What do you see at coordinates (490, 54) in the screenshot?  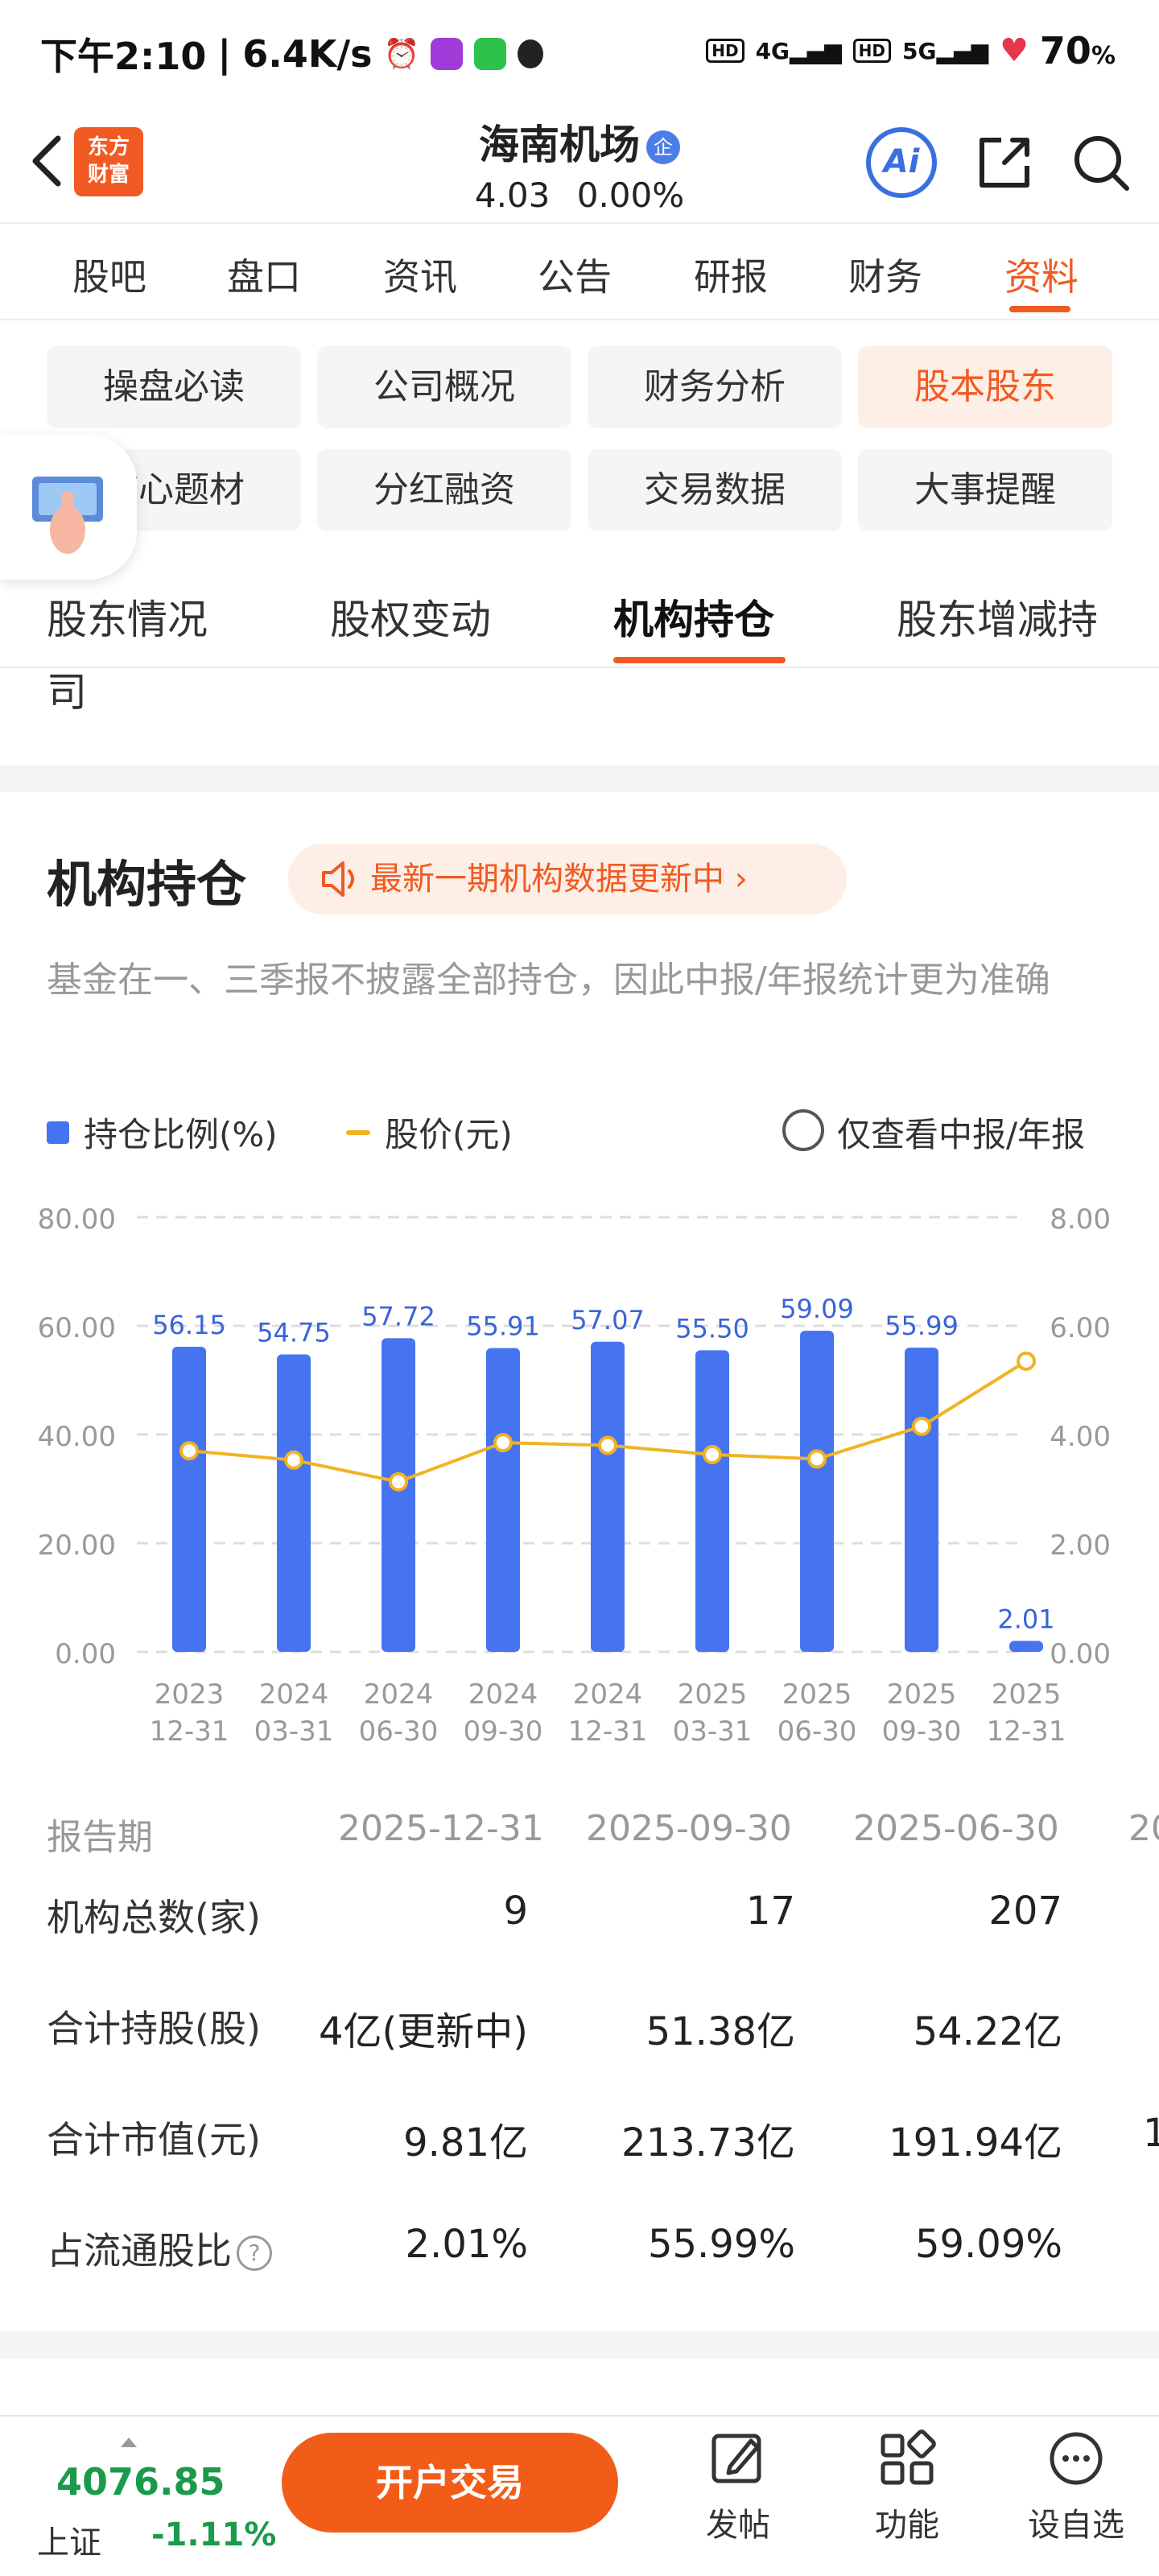 I see `wechat-icon` at bounding box center [490, 54].